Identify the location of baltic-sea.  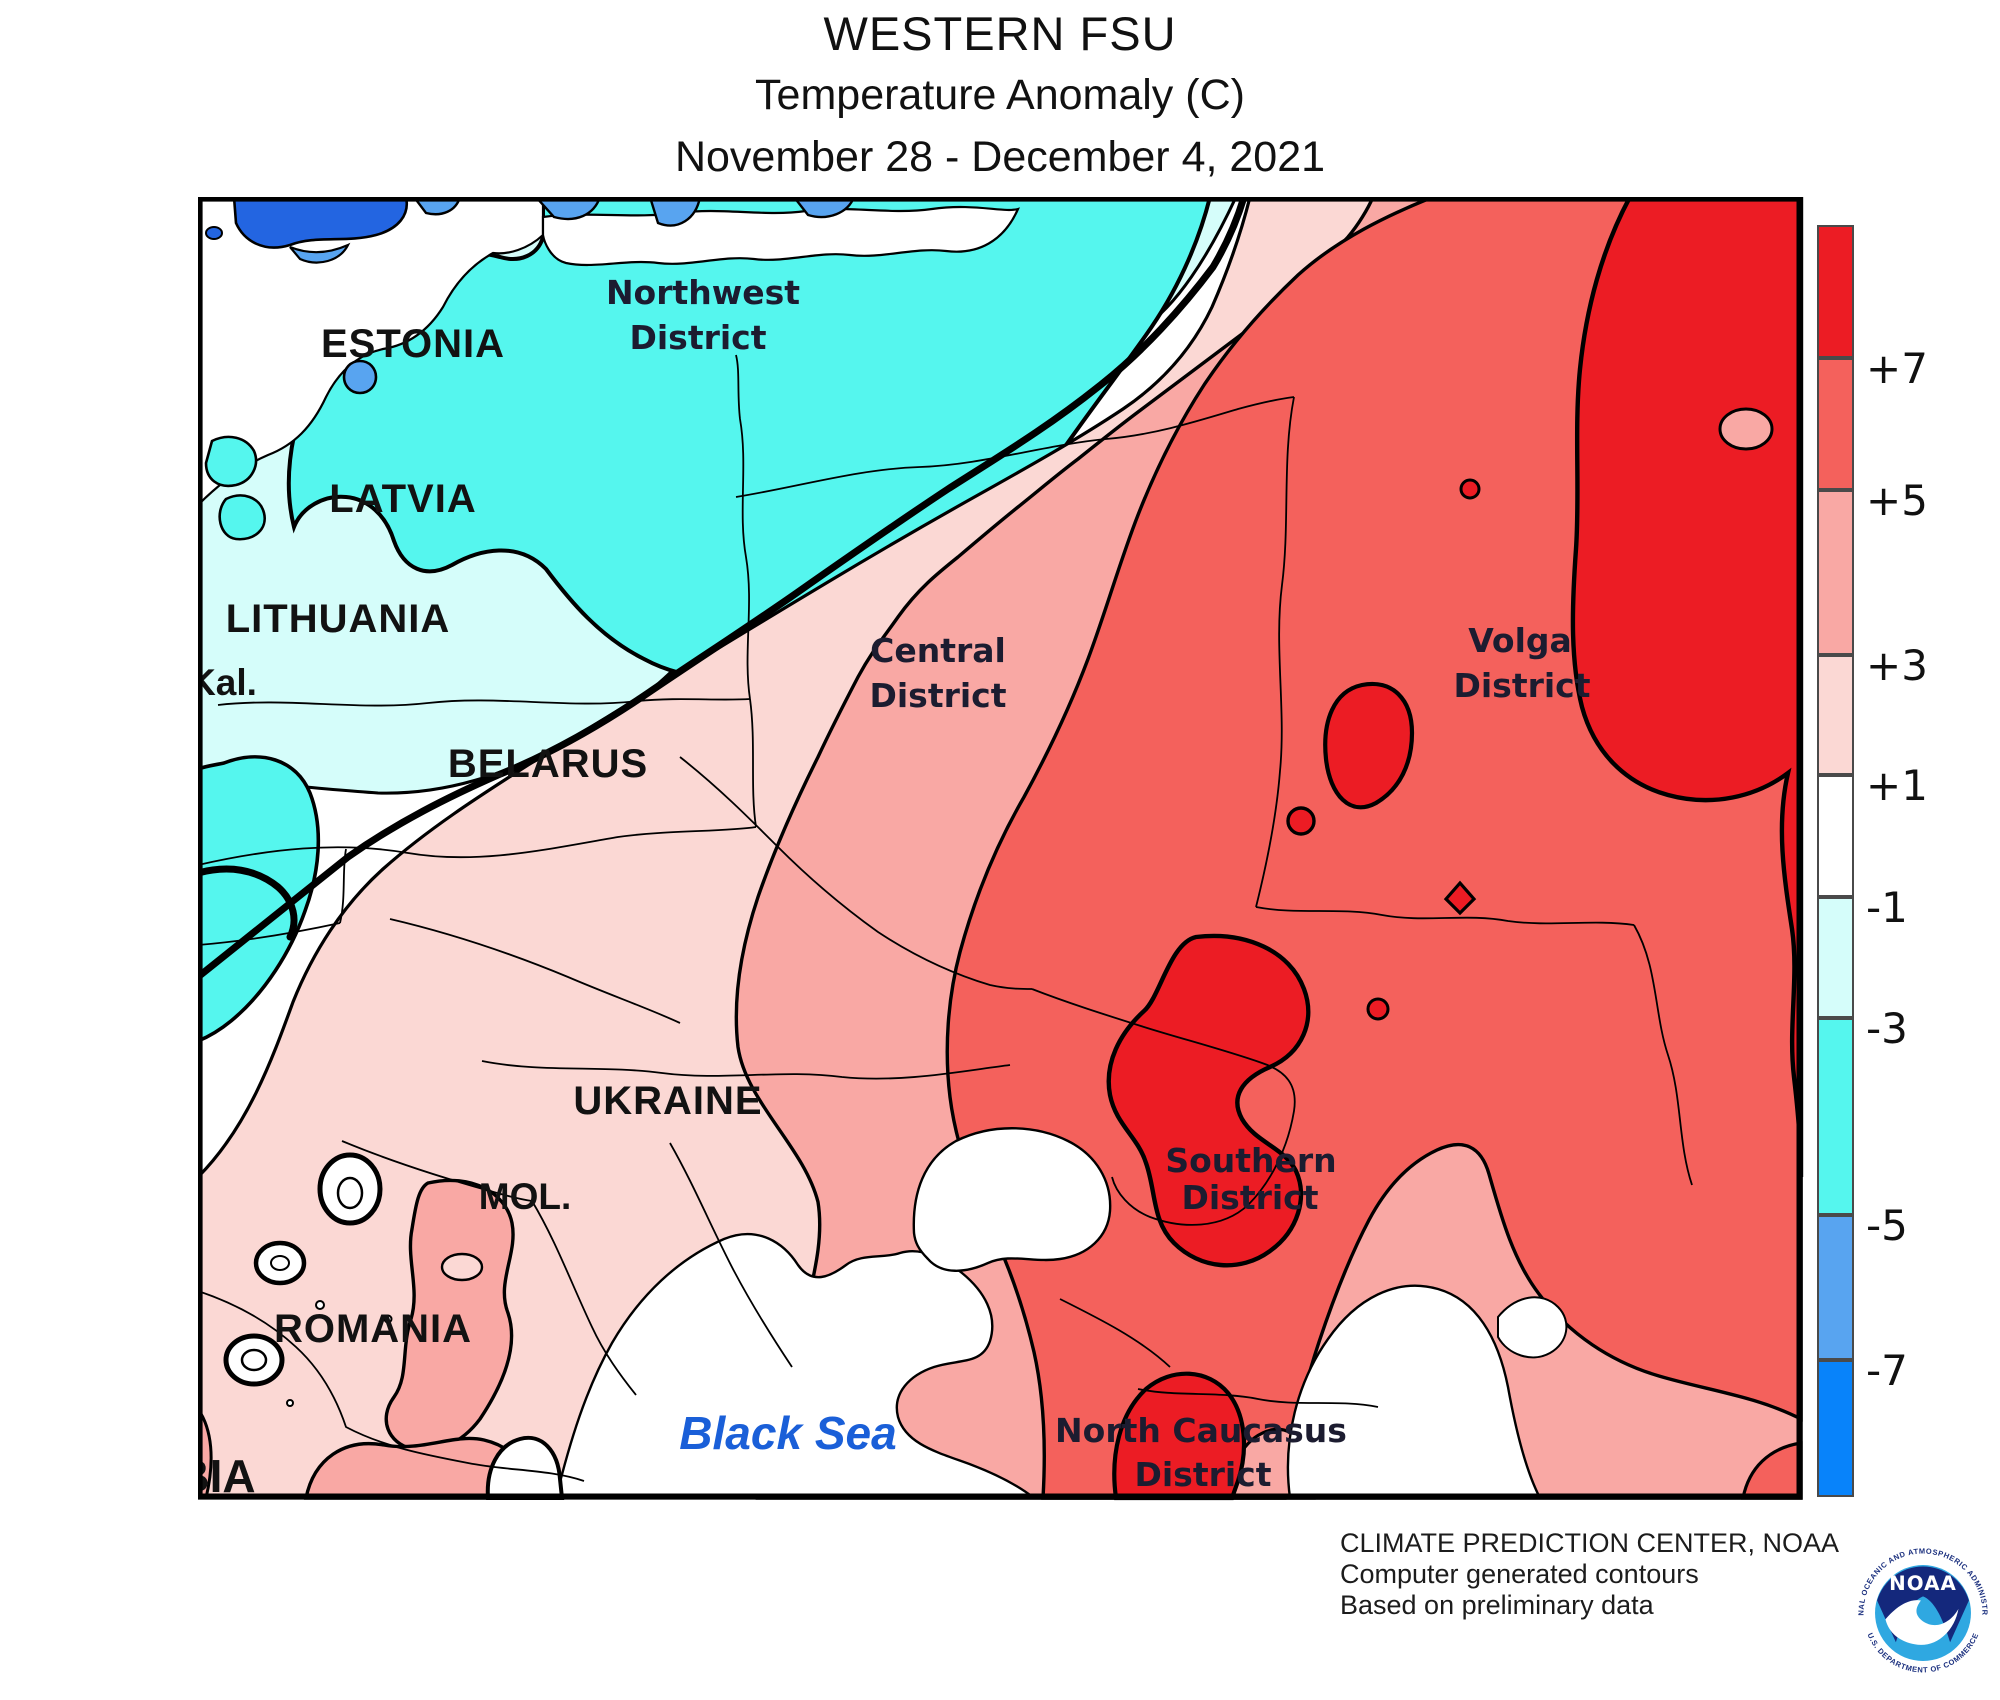
(371, 352).